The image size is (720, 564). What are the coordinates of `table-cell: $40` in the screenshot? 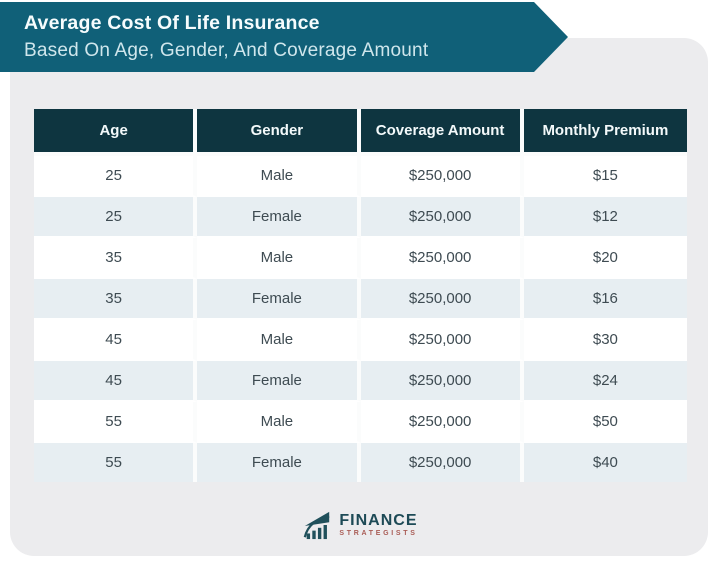 It's located at (605, 462).